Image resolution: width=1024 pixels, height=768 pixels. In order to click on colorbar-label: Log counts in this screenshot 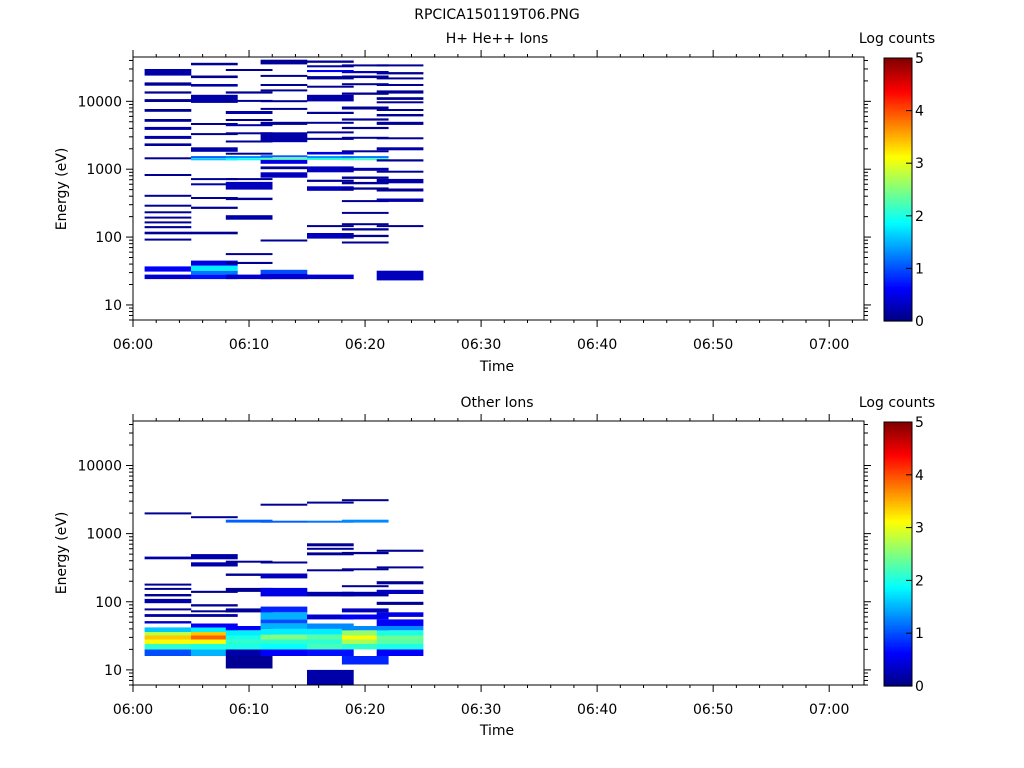, I will do `click(897, 403)`.